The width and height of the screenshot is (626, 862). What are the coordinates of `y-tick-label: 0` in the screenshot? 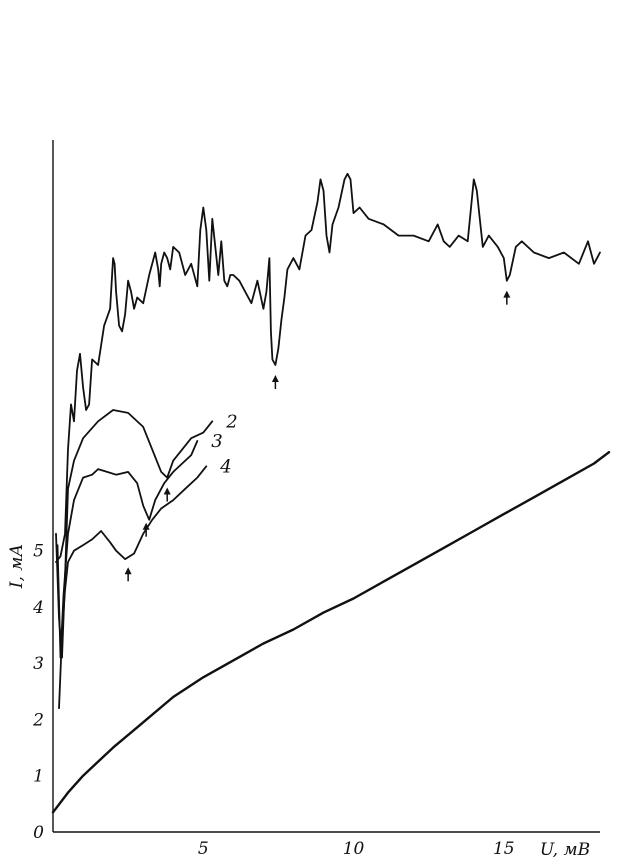 It's located at (38, 833).